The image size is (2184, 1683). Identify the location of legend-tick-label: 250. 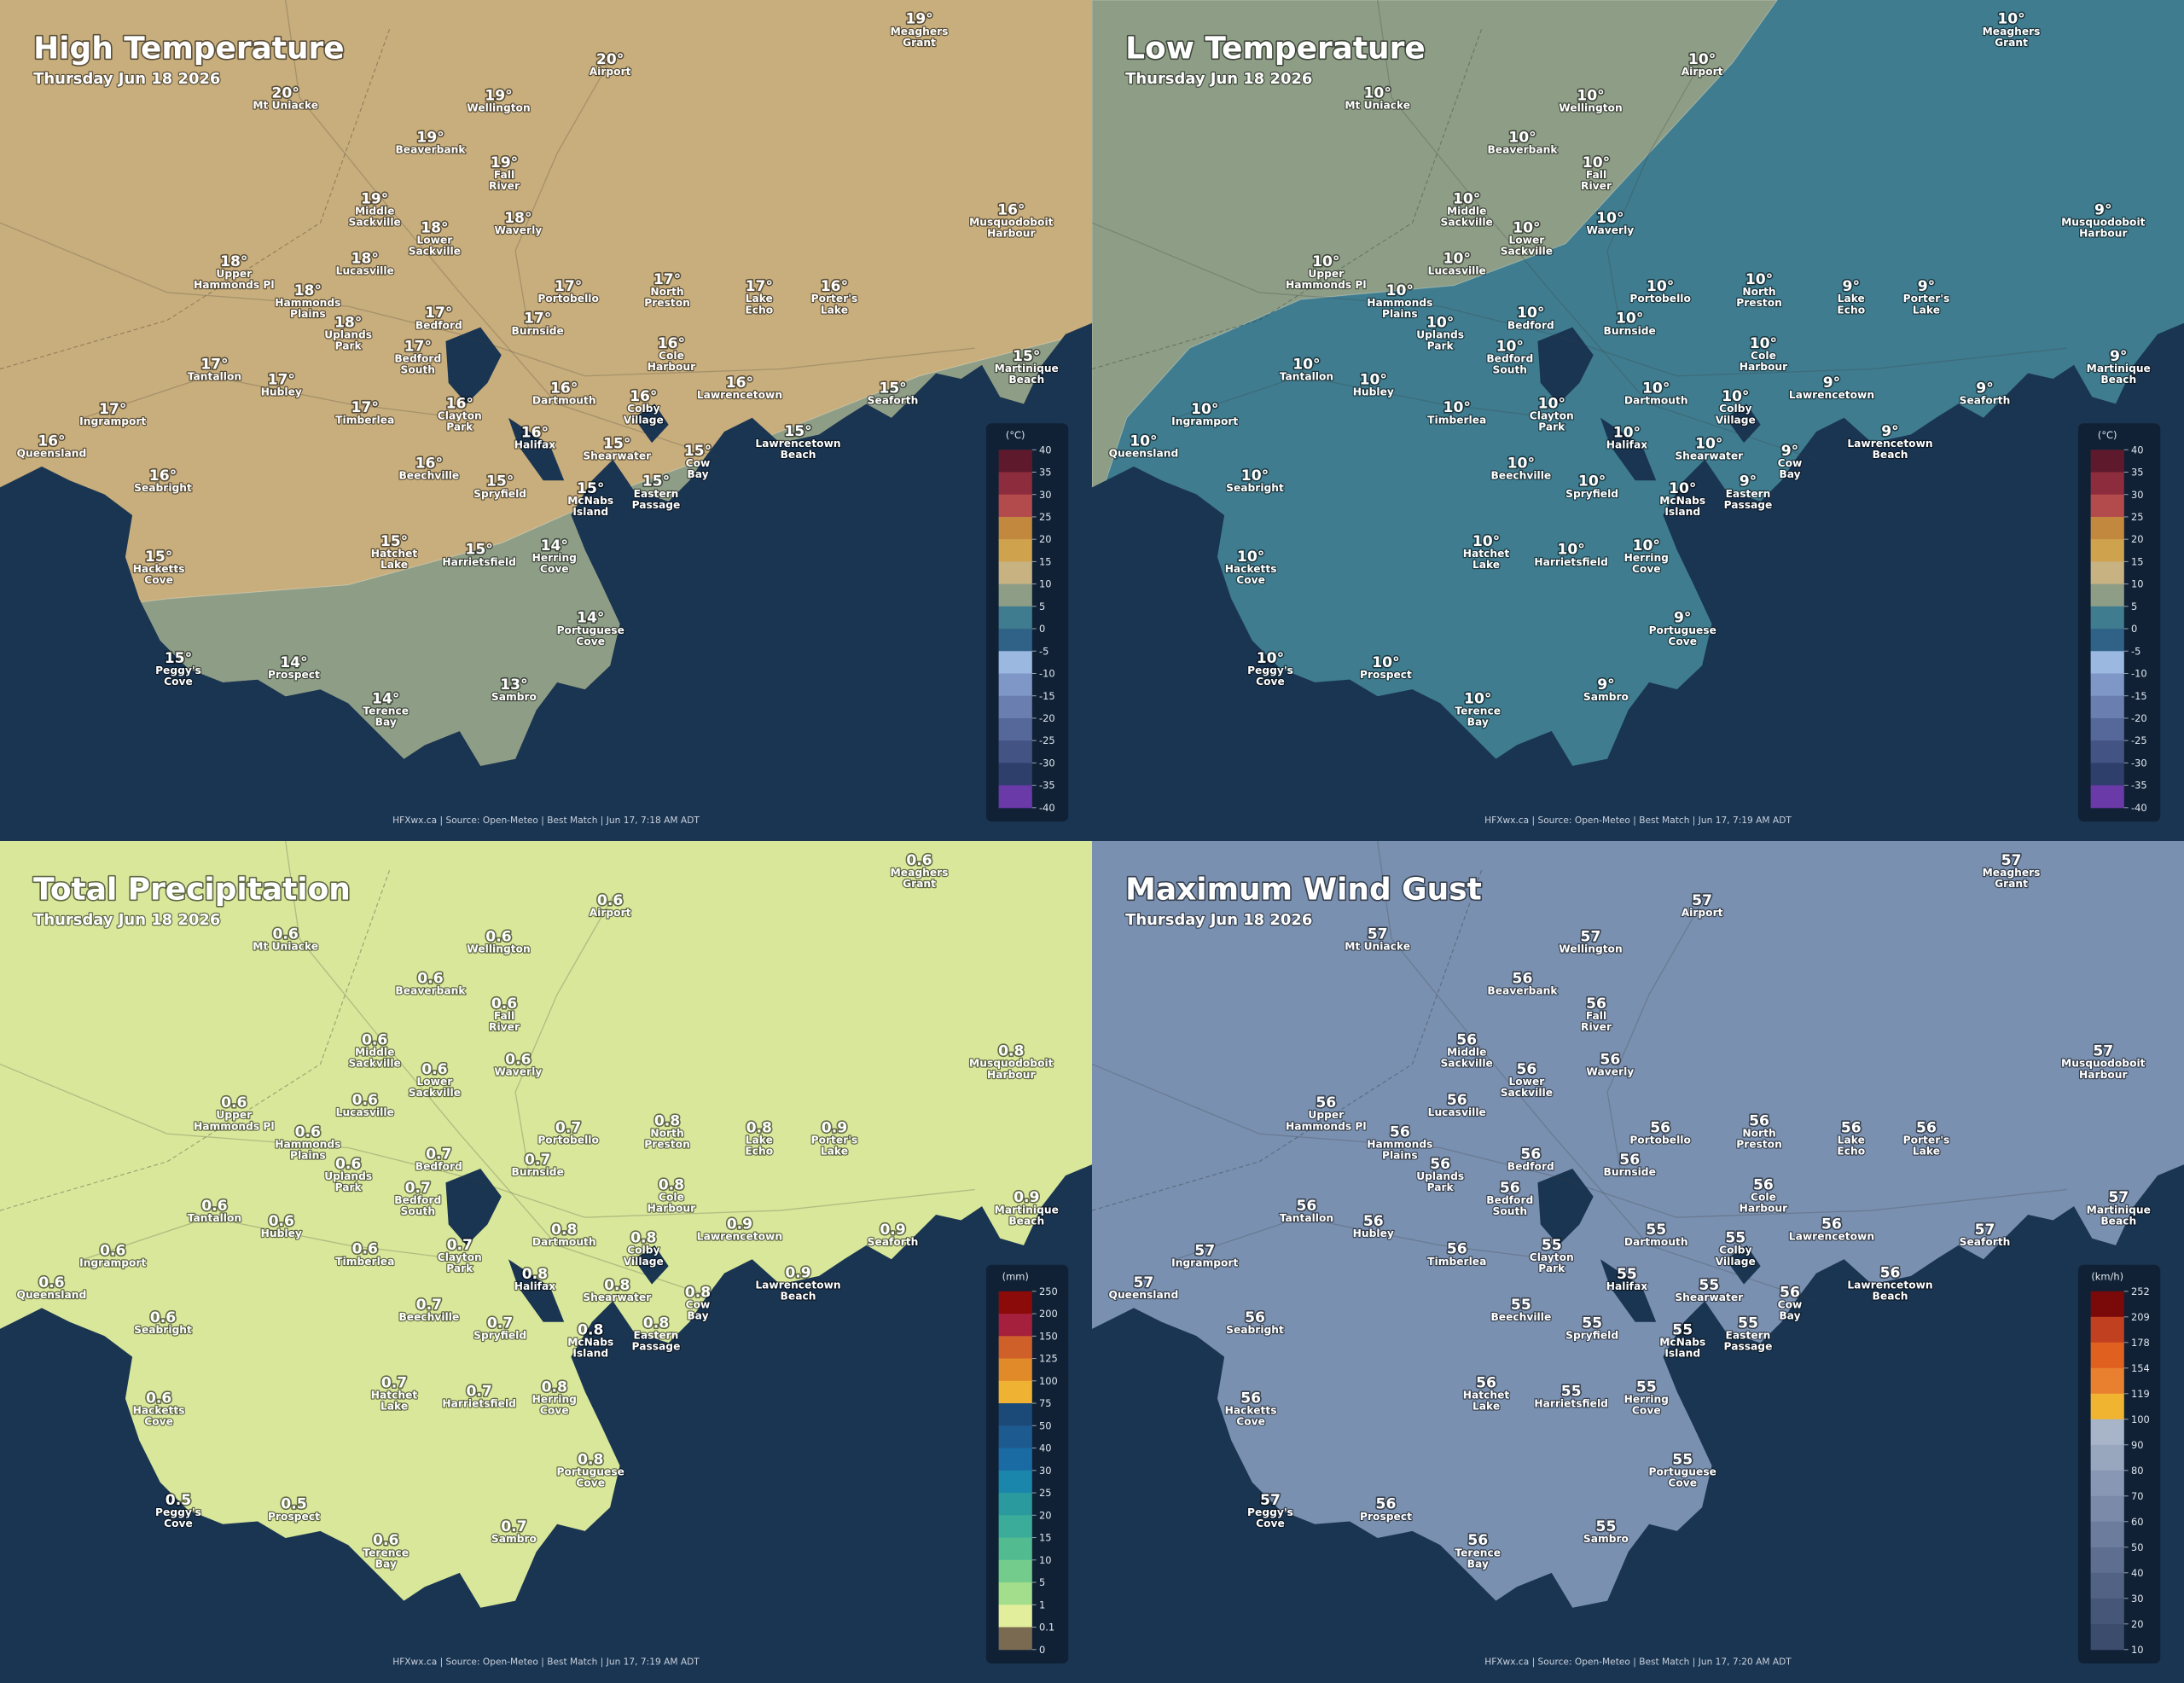
(1048, 1291).